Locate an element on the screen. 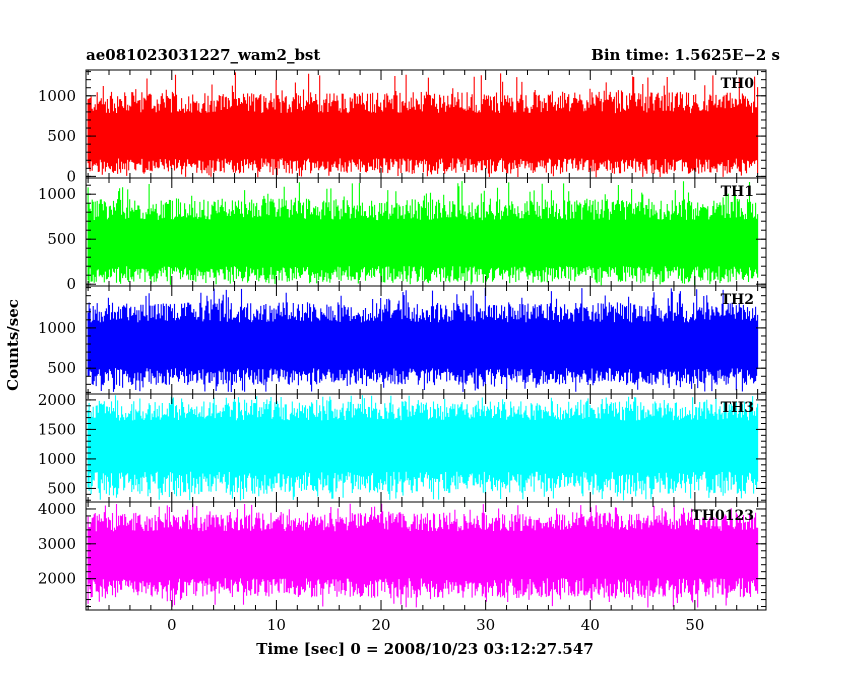 The height and width of the screenshot is (680, 850). series-line-th0 is located at coordinates (423, 125).